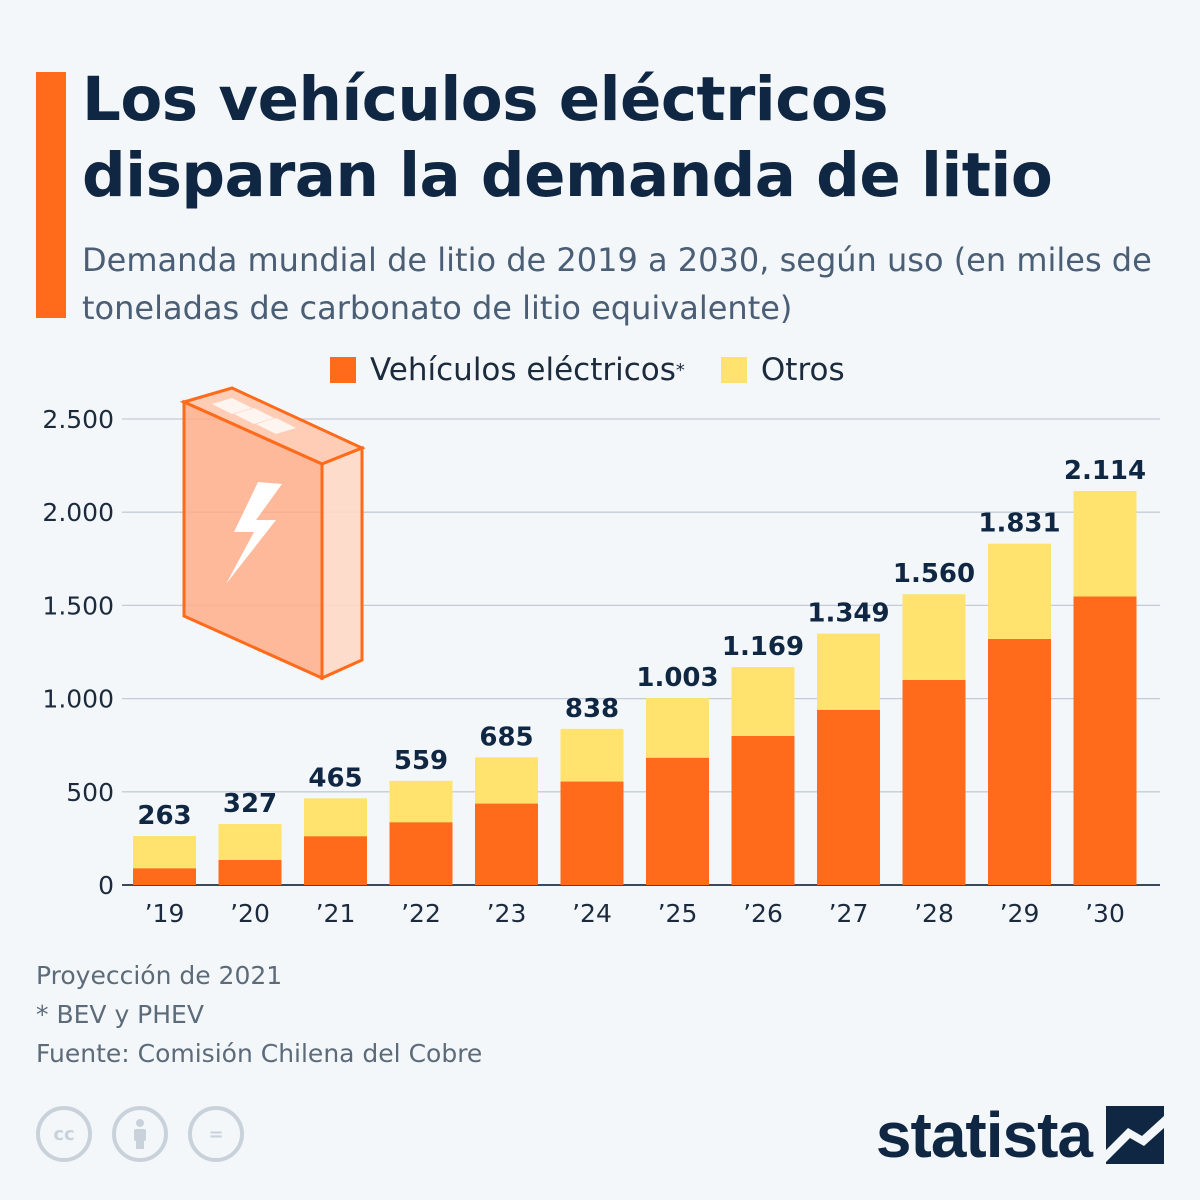 This screenshot has height=1200, width=1200. I want to click on x-tick-label: ’26, so click(763, 913).